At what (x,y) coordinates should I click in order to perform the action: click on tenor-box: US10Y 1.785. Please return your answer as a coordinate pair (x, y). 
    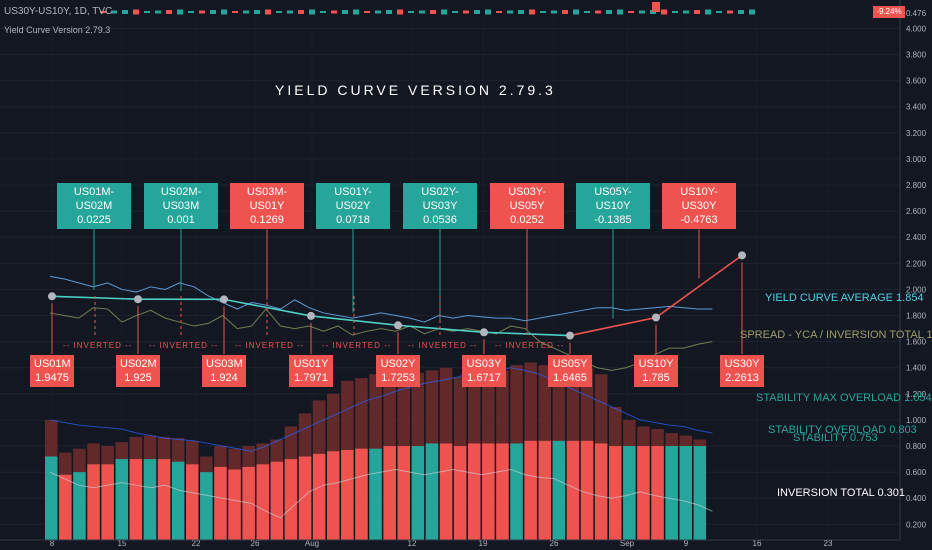
    Looking at the image, I should click on (656, 371).